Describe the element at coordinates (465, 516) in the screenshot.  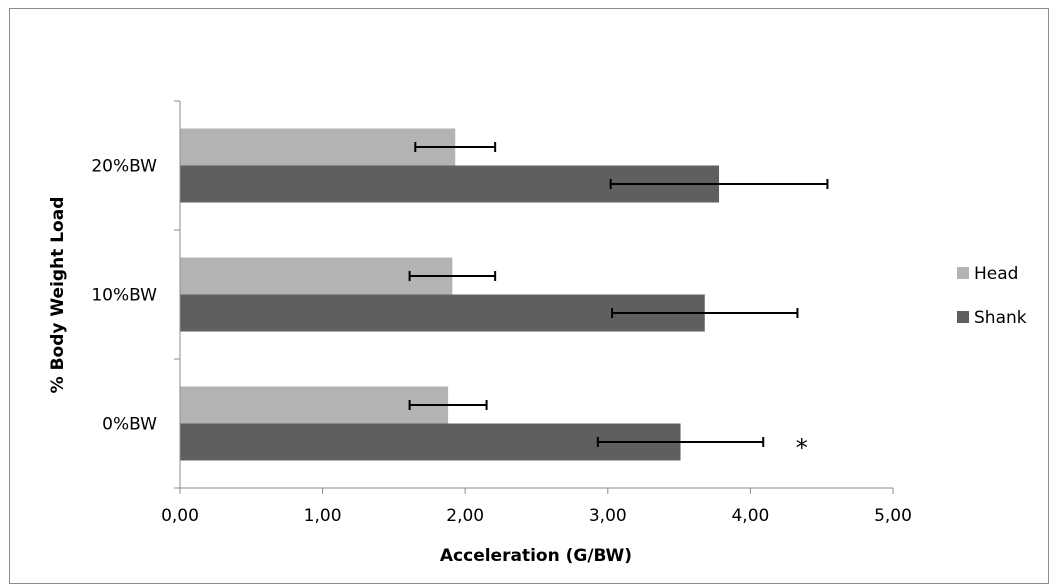
I see `x-tick-label: 2,00` at that location.